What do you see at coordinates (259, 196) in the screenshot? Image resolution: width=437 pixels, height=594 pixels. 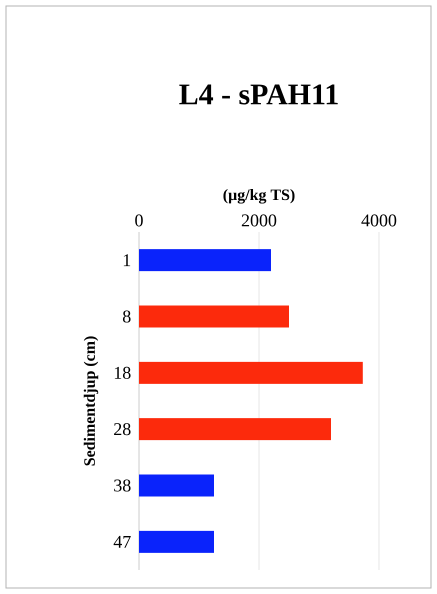 I see `x-axis-title: (µg/kg TS)` at bounding box center [259, 196].